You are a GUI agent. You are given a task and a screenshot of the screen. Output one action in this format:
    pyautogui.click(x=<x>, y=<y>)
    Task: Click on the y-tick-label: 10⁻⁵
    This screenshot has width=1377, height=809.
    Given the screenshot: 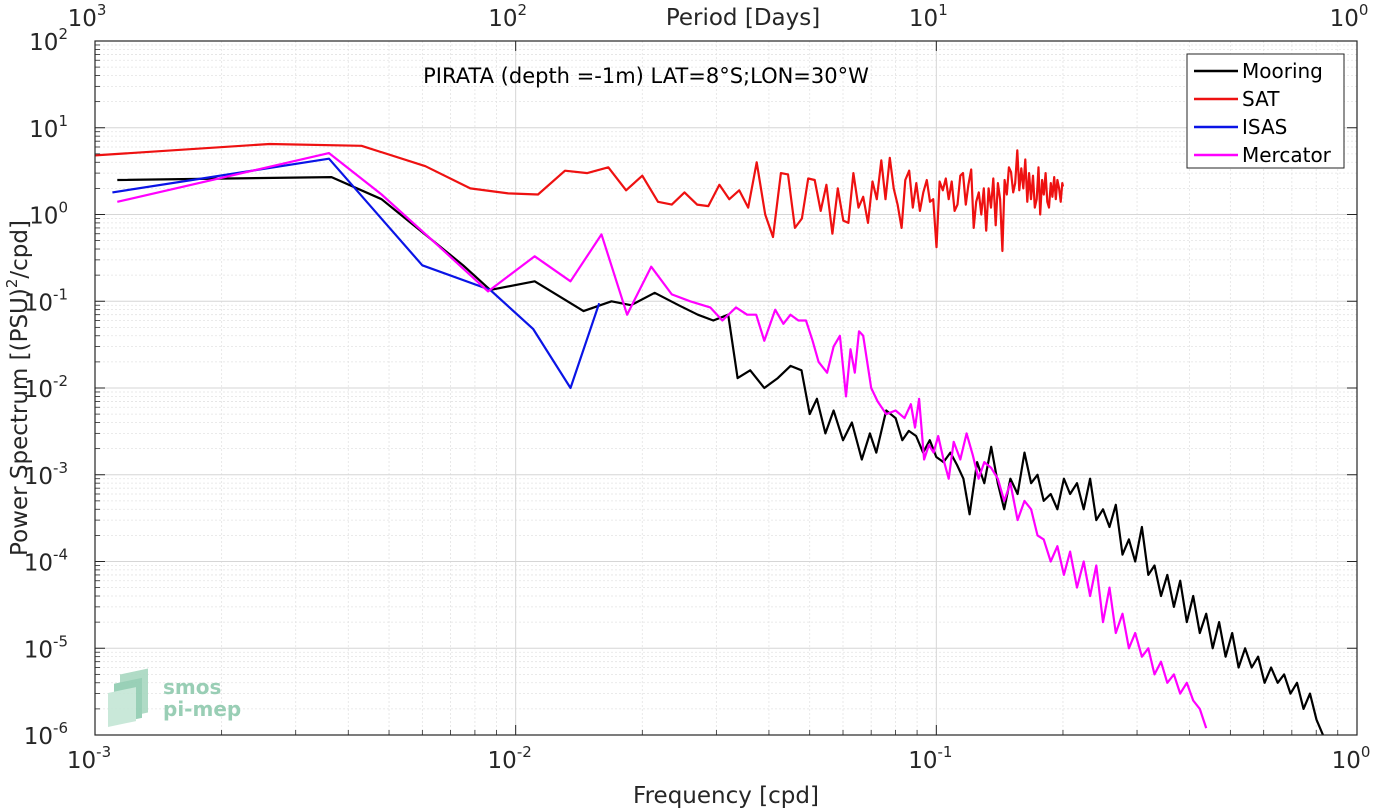 What is the action you would take?
    pyautogui.click(x=46, y=647)
    